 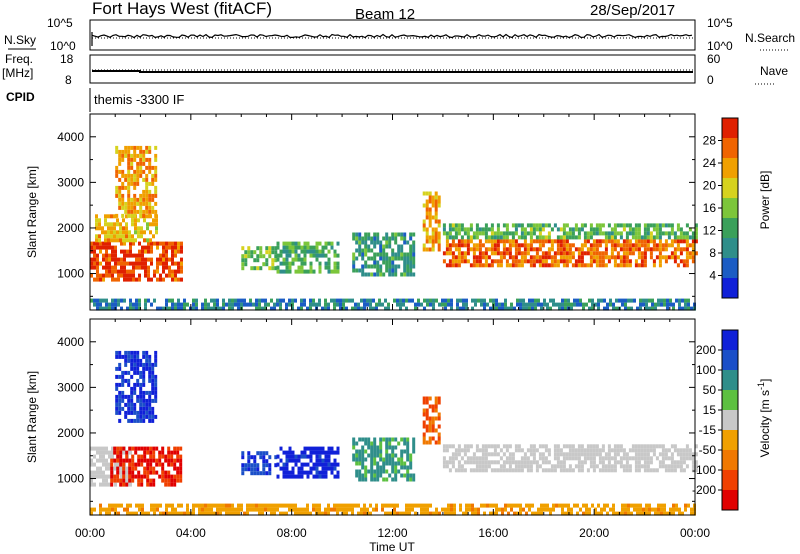 I want to click on nsearch-label: N.Search, so click(x=770, y=38).